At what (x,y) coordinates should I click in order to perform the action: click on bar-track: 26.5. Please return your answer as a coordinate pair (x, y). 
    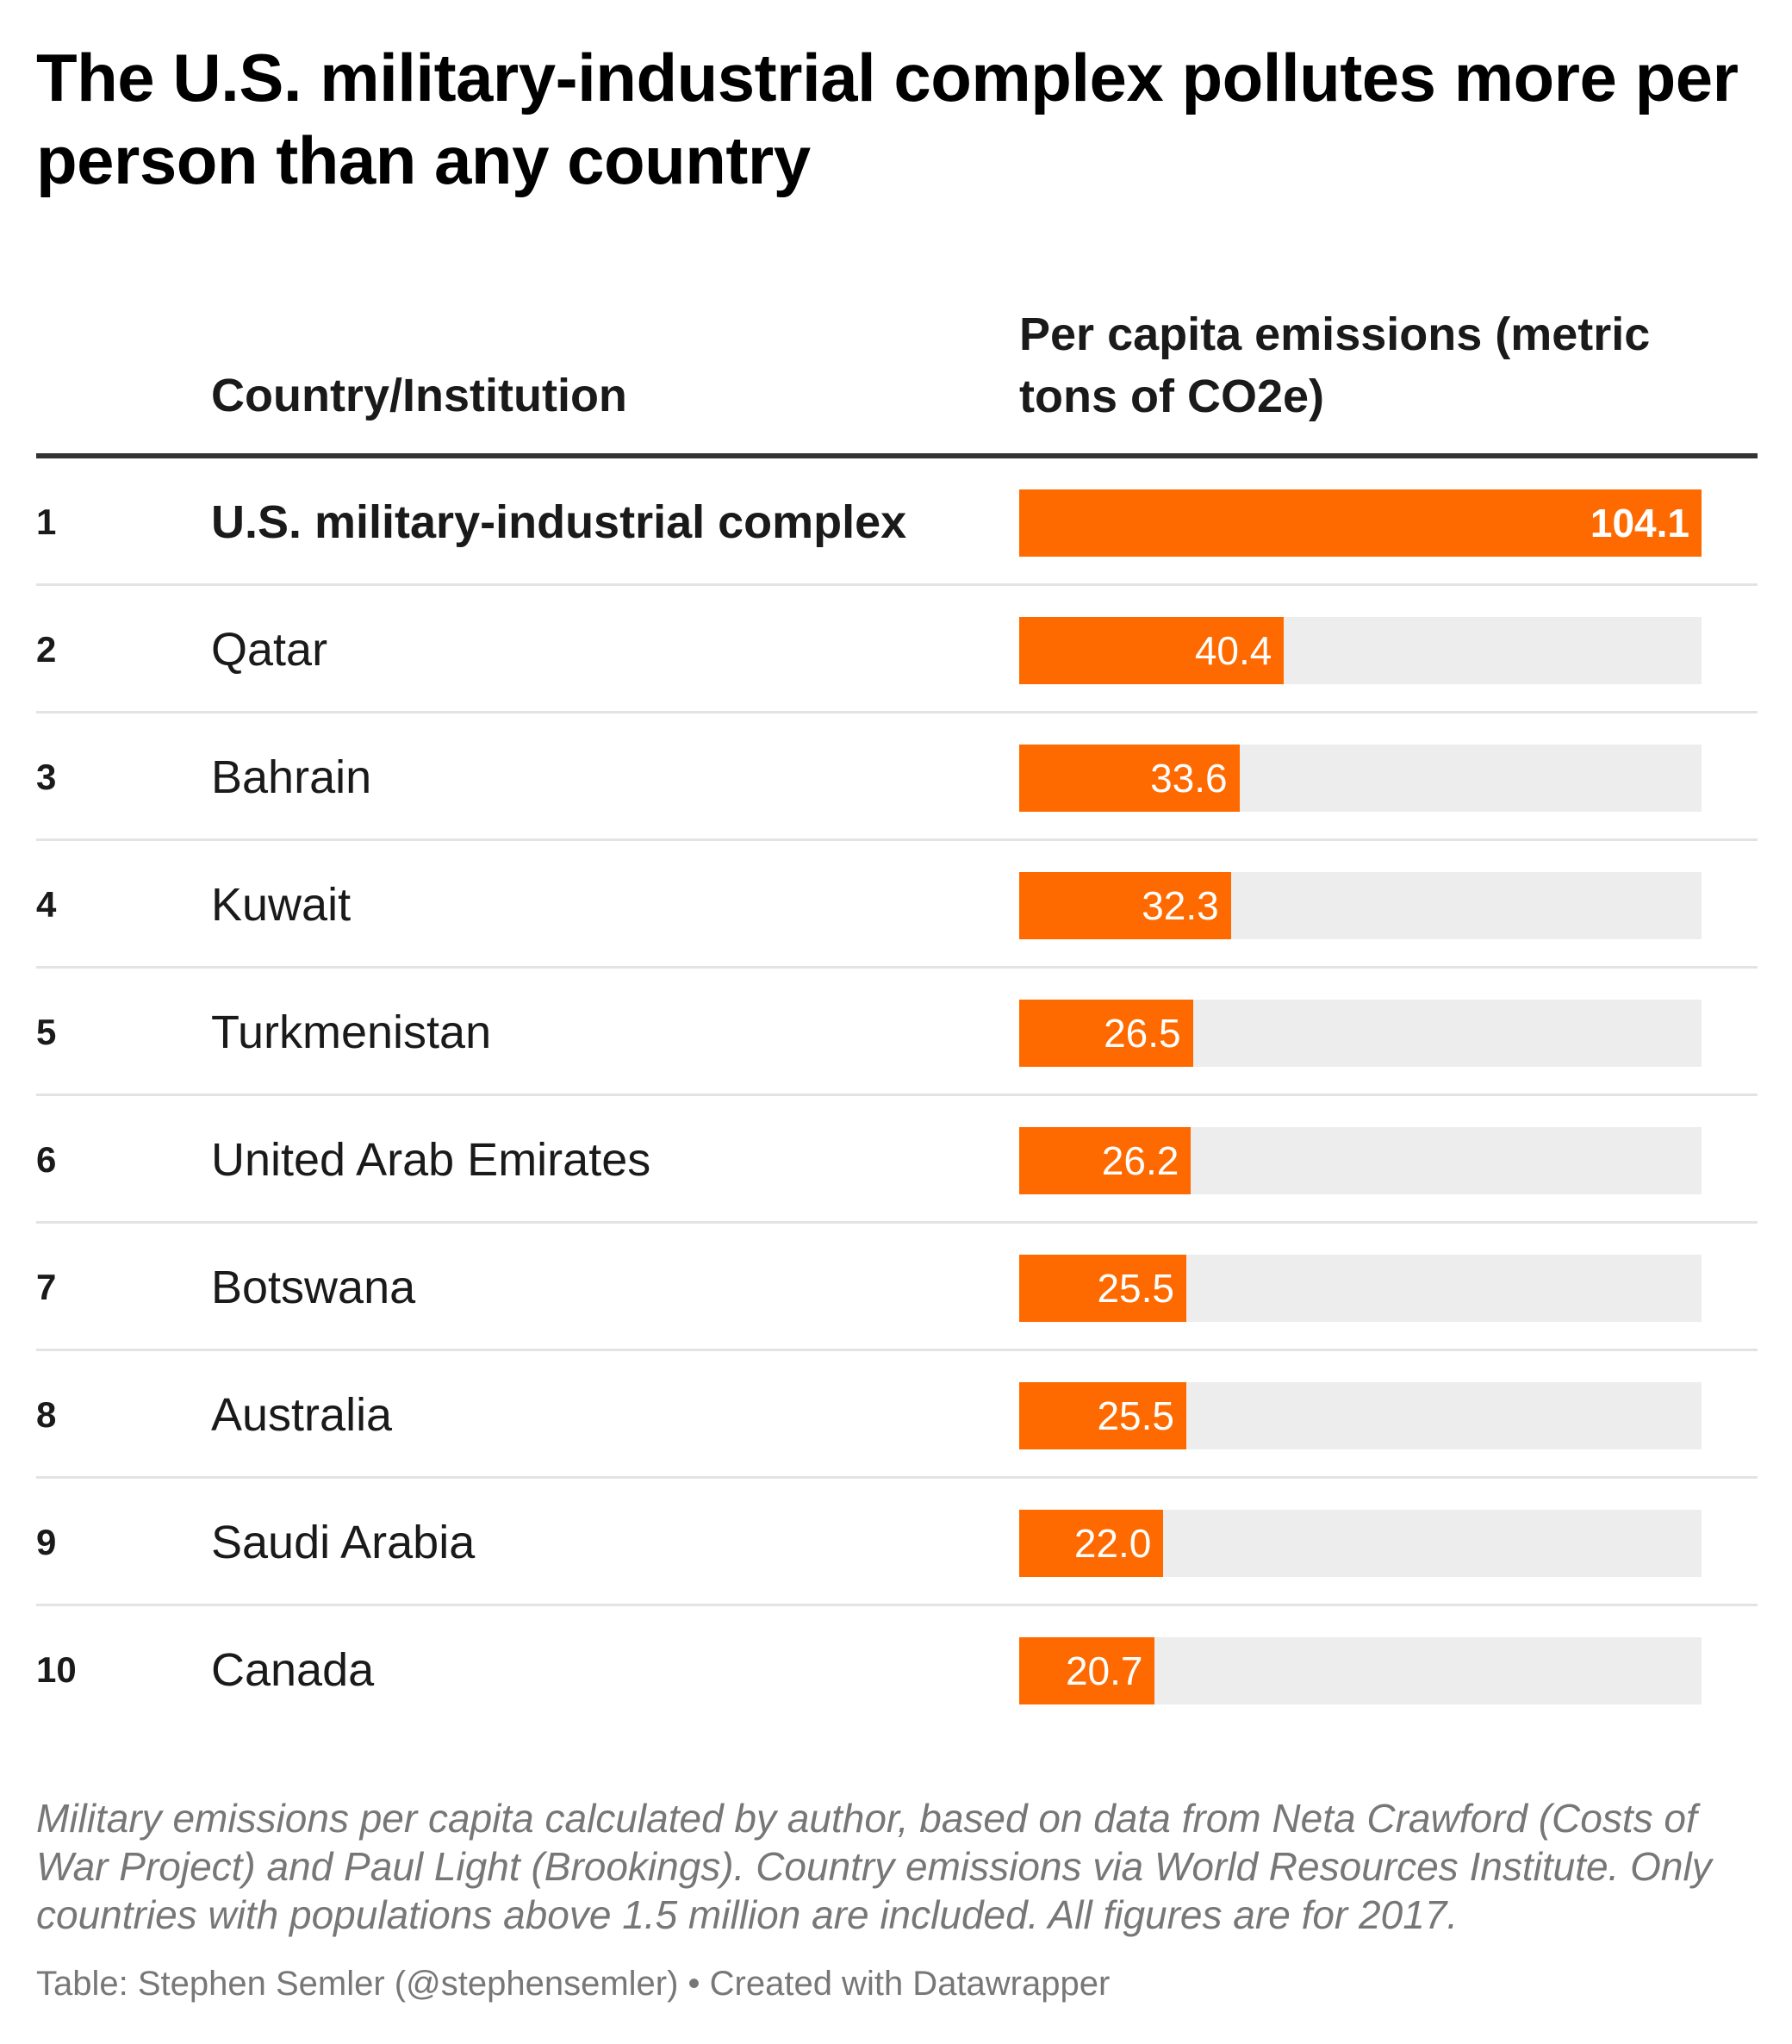
    Looking at the image, I should click on (1361, 1034).